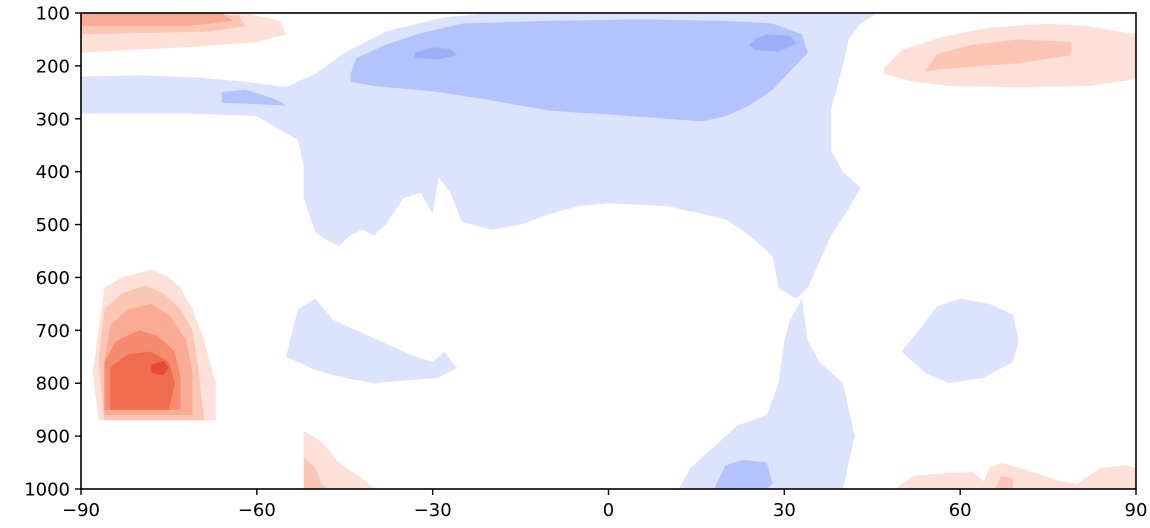 The width and height of the screenshot is (1150, 528). Describe the element at coordinates (315, 473) in the screenshot. I see `contour-region-nh-surface-warm-core` at that location.